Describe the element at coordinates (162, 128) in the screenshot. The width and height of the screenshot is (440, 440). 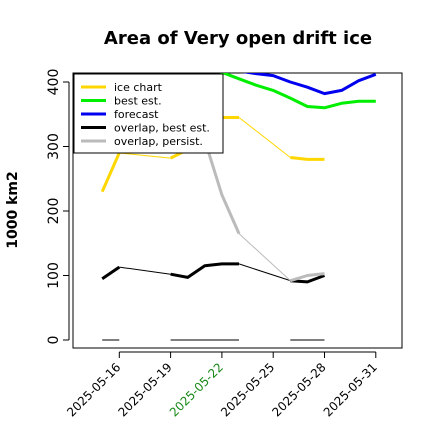
I see `legend-label-overlap-best-est-: overlap, best est.` at that location.